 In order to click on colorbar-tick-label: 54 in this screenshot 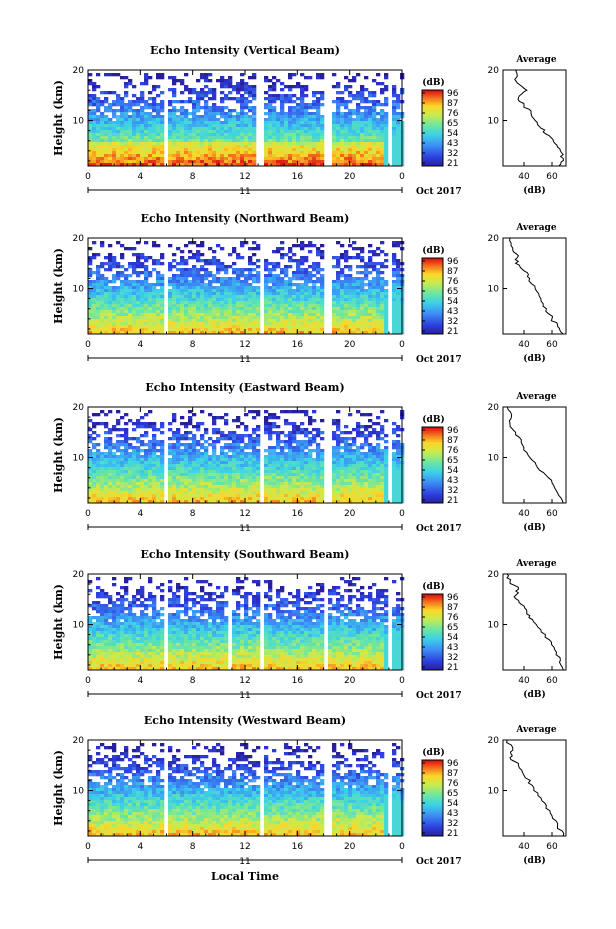, I will do `click(453, 134)`.